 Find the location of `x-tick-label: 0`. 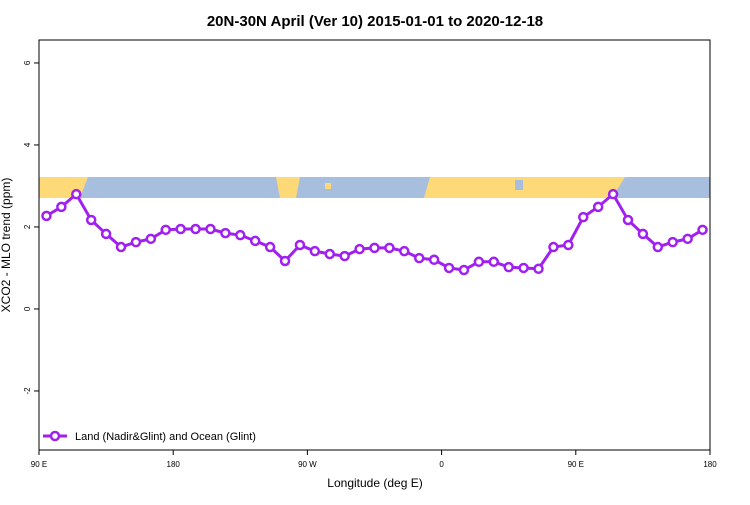

x-tick-label: 0 is located at coordinates (441, 464).